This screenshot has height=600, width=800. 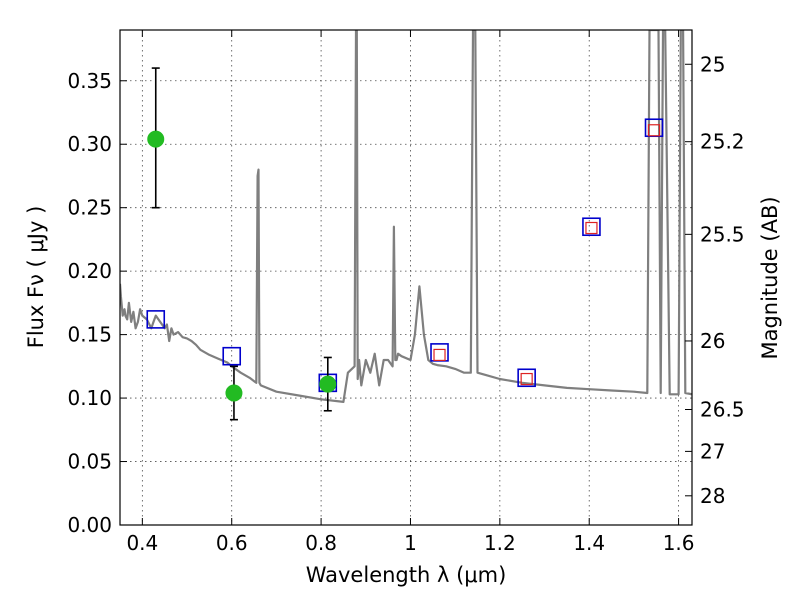 What do you see at coordinates (89, 271) in the screenshot?
I see `y-tick-label: 0.20` at bounding box center [89, 271].